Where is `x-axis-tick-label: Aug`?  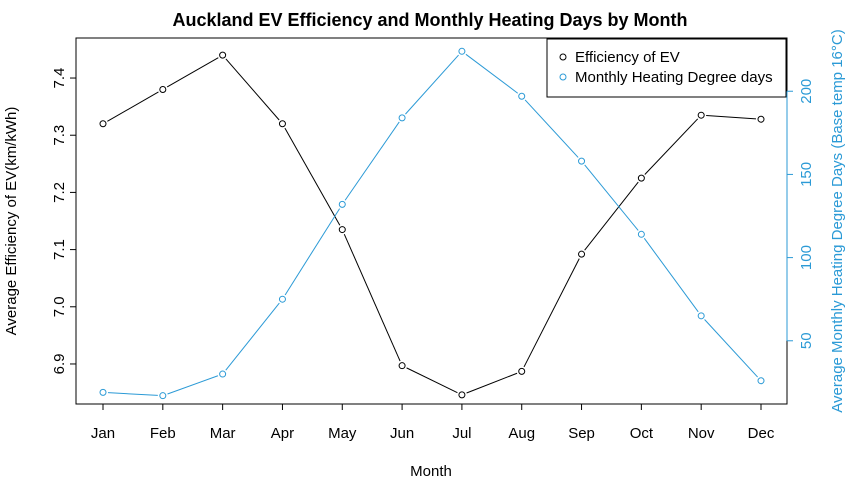 x-axis-tick-label: Aug is located at coordinates (521, 433).